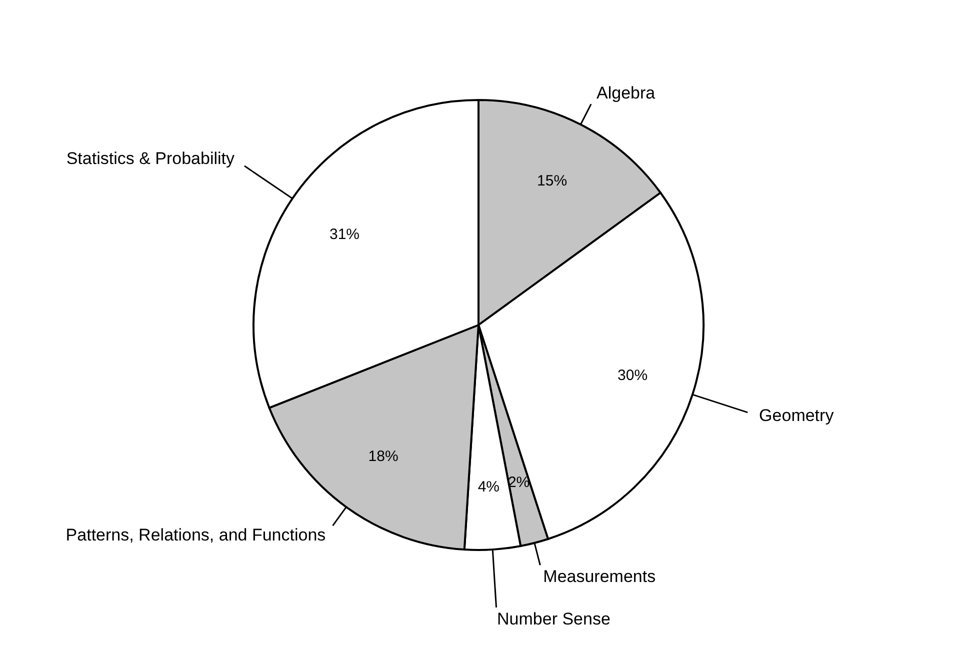 The height and width of the screenshot is (662, 957). I want to click on data-label: 18%, so click(383, 457).